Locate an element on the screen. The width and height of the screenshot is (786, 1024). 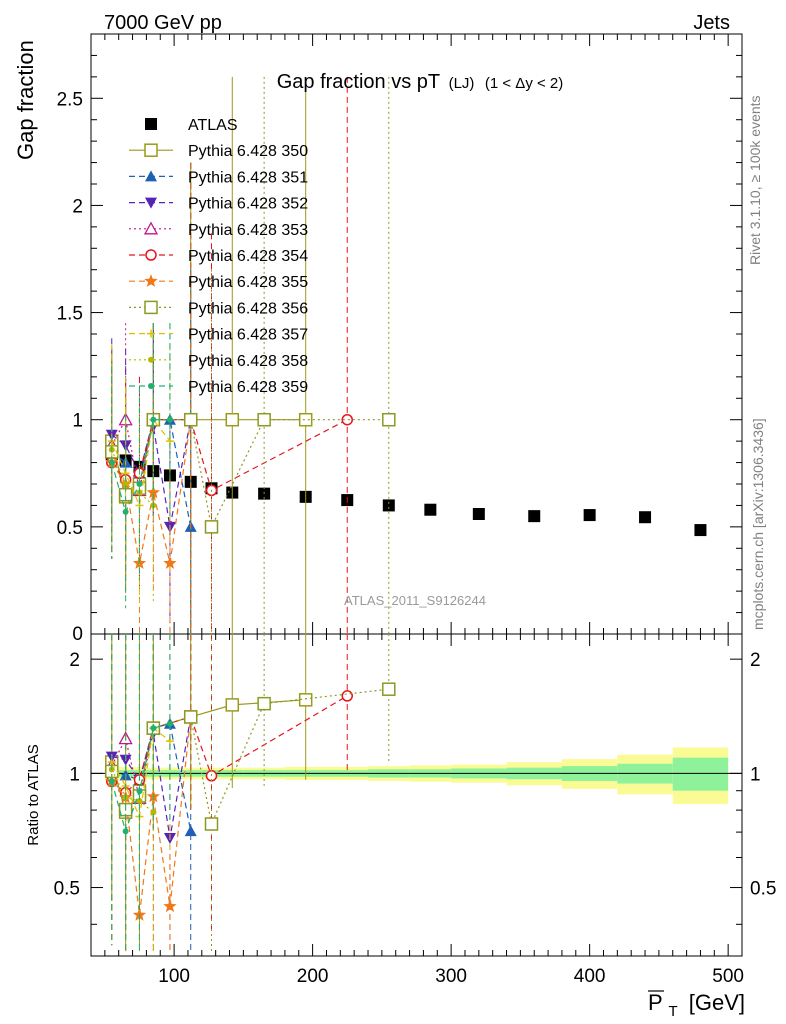
x-tick-label-400: 400 is located at coordinates (590, 976).